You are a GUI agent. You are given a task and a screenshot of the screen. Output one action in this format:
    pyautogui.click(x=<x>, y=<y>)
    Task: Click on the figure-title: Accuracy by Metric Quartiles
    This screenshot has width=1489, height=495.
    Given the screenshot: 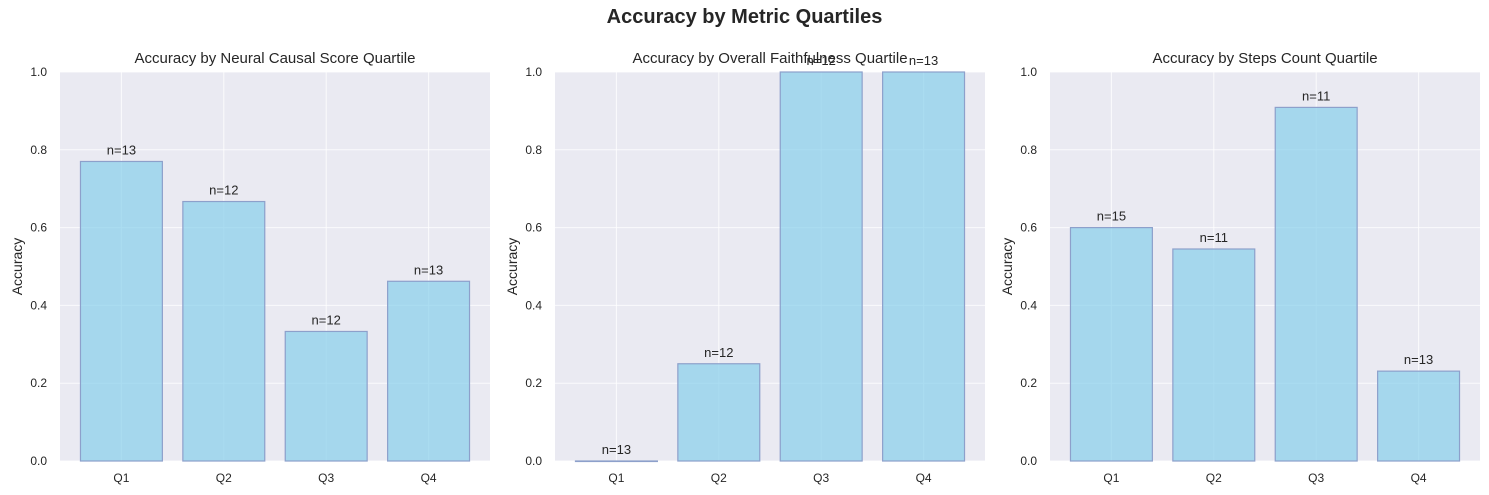 What is the action you would take?
    pyautogui.click(x=744, y=17)
    